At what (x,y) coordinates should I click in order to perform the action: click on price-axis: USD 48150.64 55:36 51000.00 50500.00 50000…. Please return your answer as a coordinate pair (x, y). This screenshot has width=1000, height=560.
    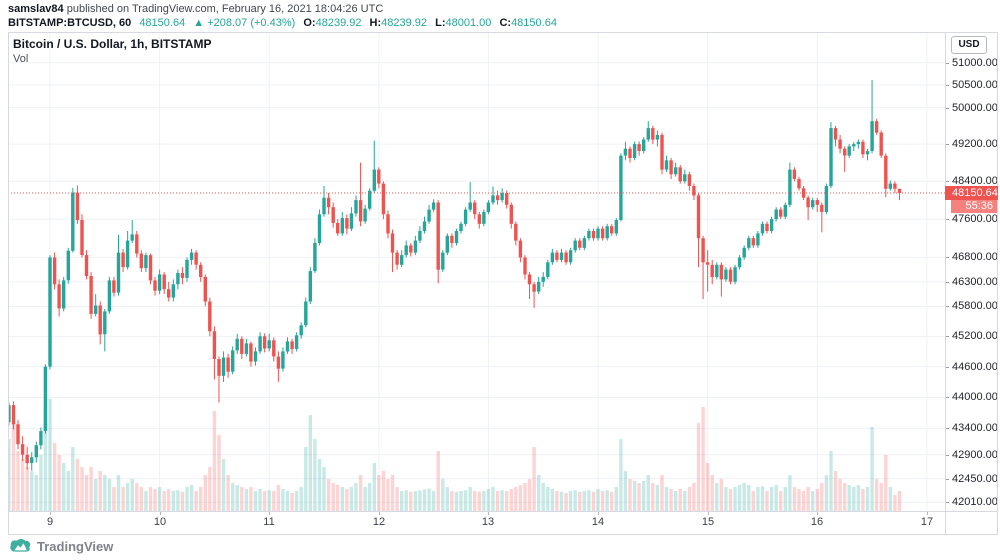
    Looking at the image, I should click on (971, 271).